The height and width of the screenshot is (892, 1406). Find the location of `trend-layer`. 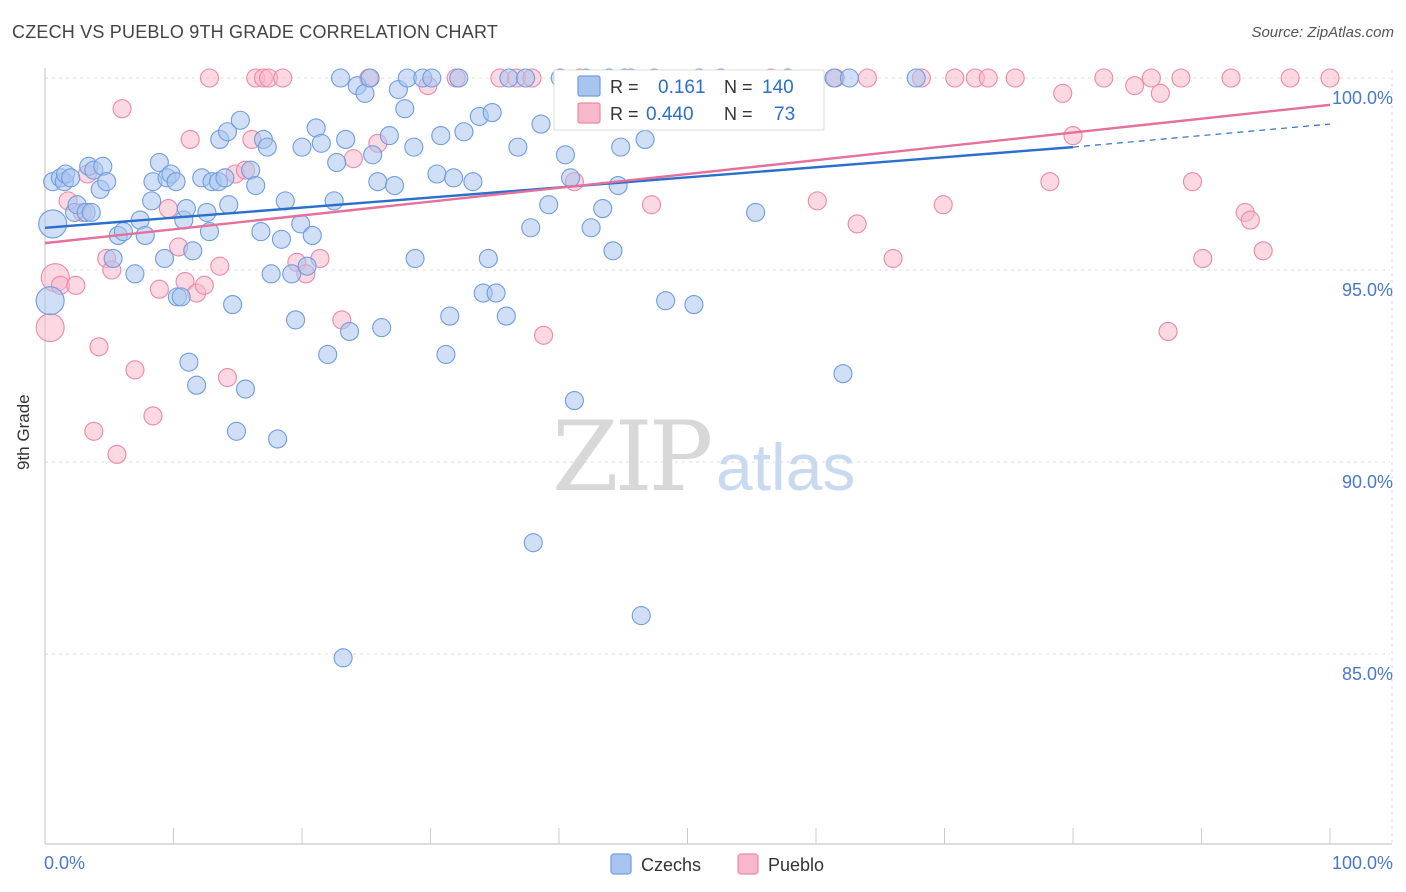

trend-layer is located at coordinates (687, 174).